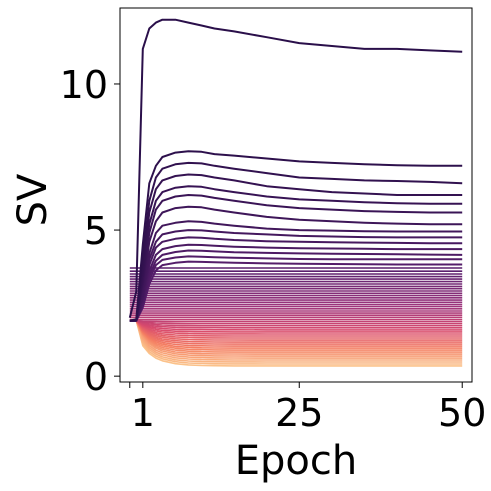  I want to click on x-axis: 1 25 50, so click(307, 408).